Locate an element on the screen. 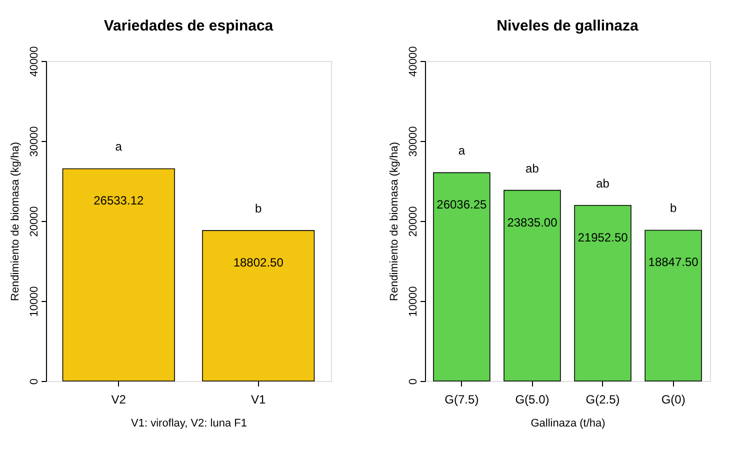 Image resolution: width=753 pixels, height=457 pixels. x-axis-title: V1: viroflay, V2: luna F1 is located at coordinates (189, 424).